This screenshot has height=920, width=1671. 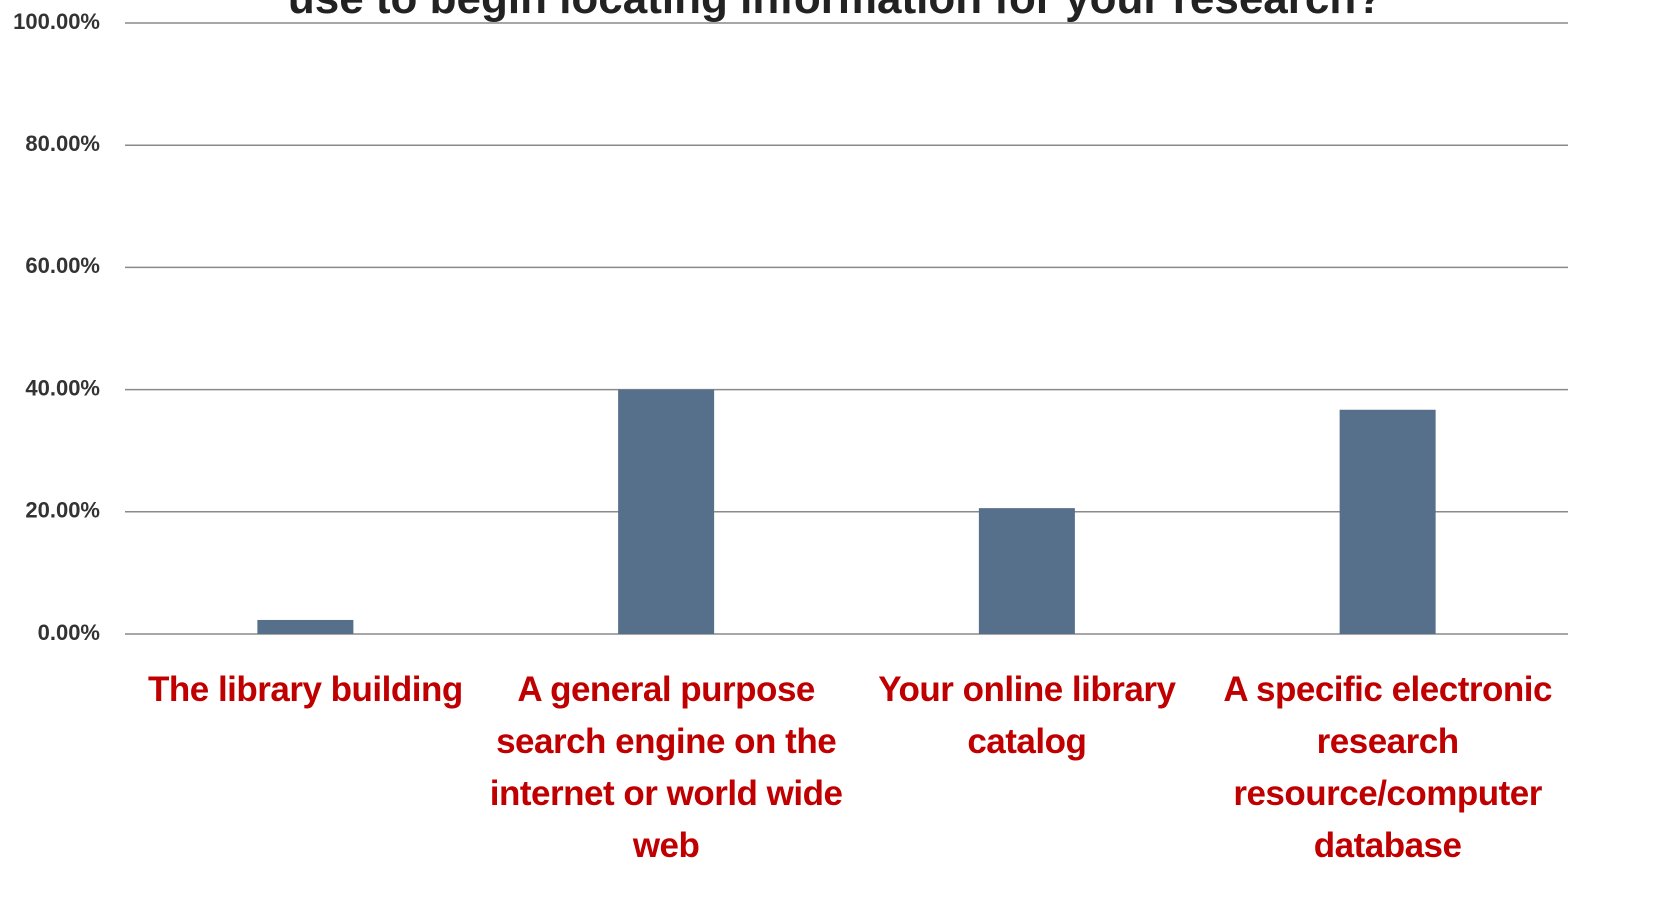 I want to click on y-tick-label: 60.00%, so click(x=62, y=265).